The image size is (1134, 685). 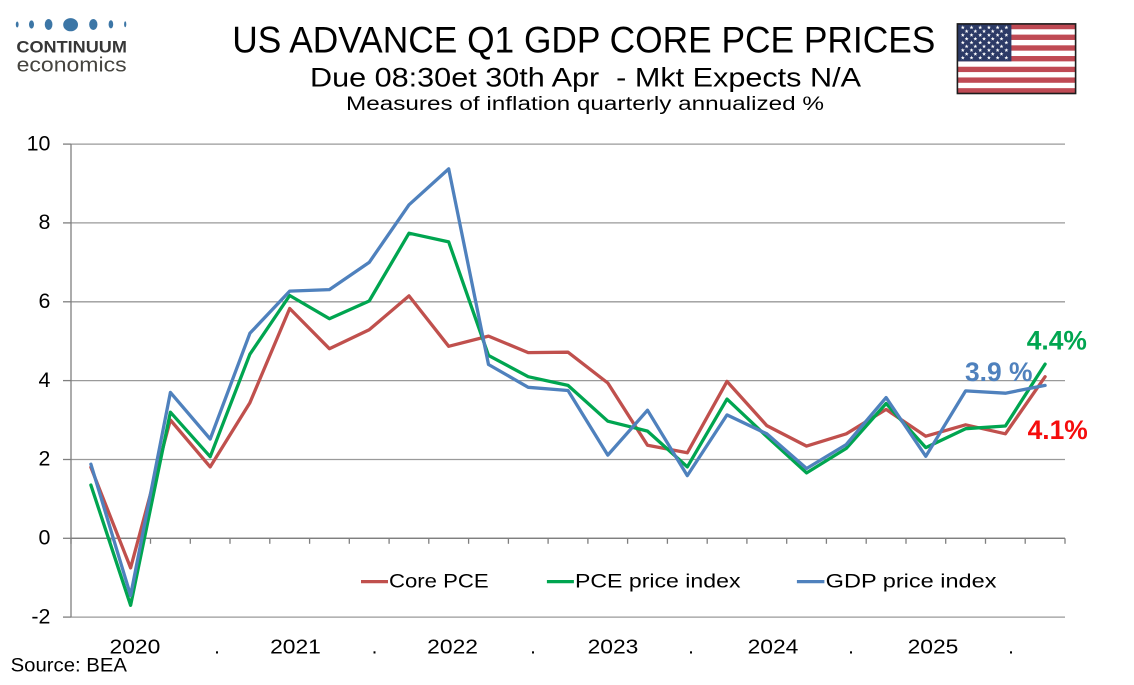 What do you see at coordinates (71, 46) in the screenshot?
I see `svg-text: CONTINUUM` at bounding box center [71, 46].